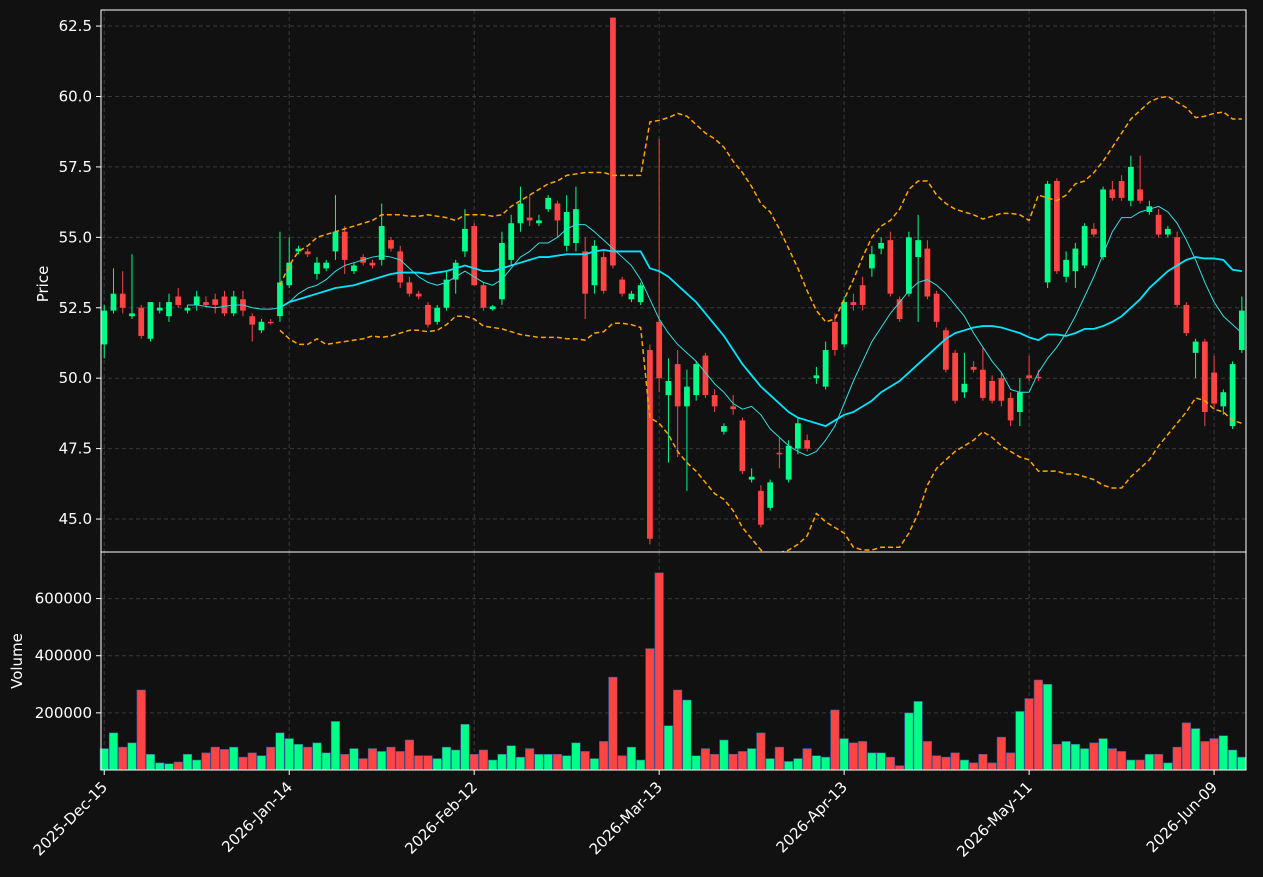 This screenshot has width=1263, height=877. I want to click on y-tick-label: 55.0, so click(75, 237).